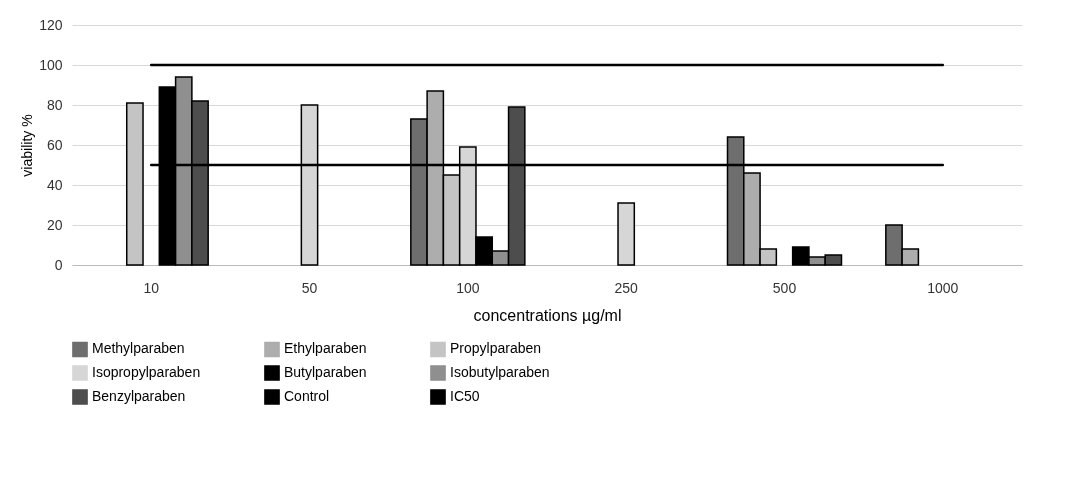  What do you see at coordinates (307, 396) in the screenshot?
I see `legend-label: Control` at bounding box center [307, 396].